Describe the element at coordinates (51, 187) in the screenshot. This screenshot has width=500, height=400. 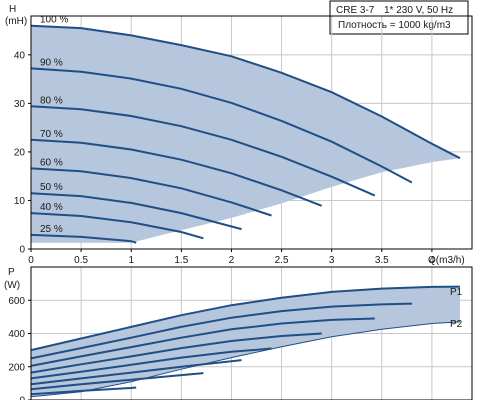
I see `head-curve-label-5: 50 %` at that location.